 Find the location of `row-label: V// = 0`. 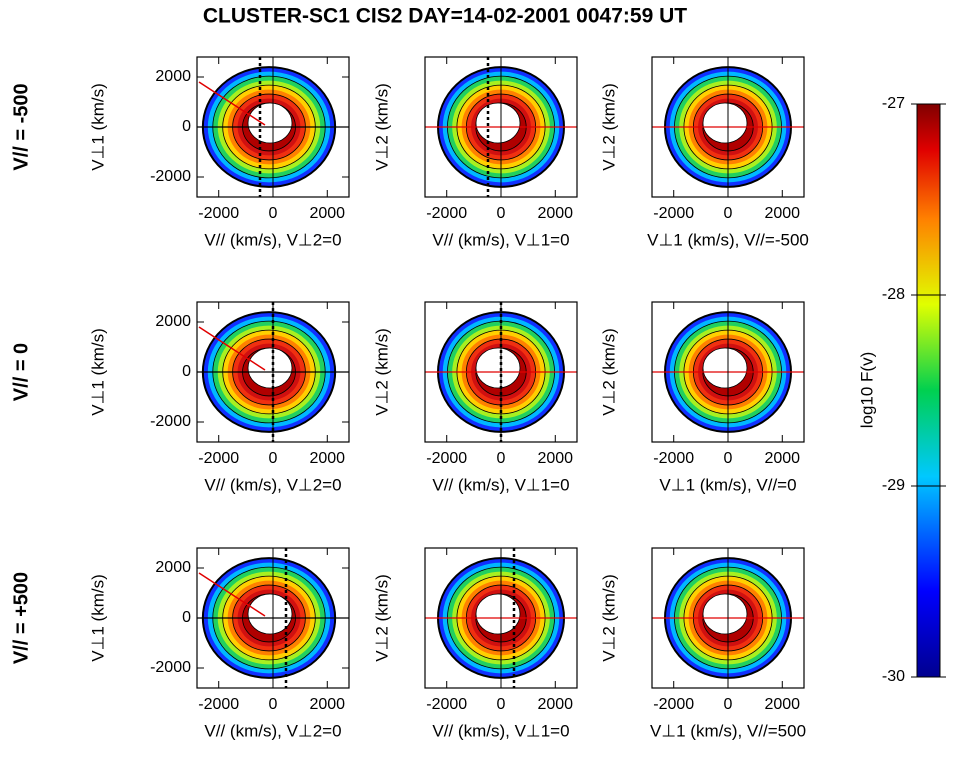

row-label: V// = 0 is located at coordinates (21, 372).